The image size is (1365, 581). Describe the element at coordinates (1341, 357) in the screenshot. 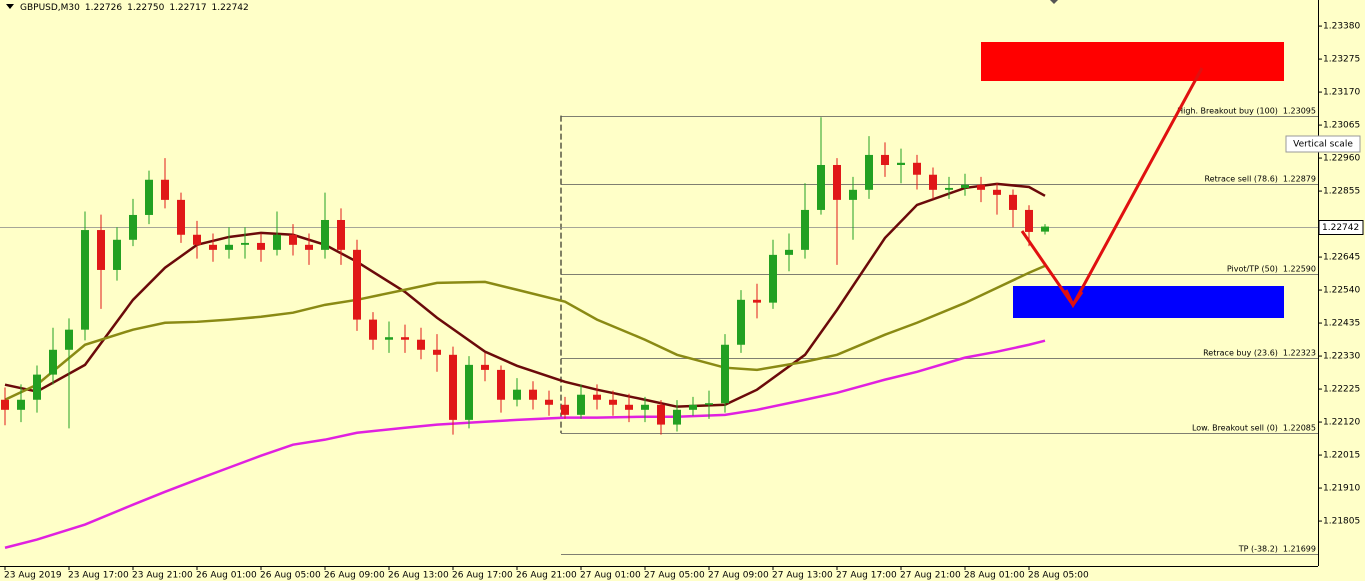

I see `y-tick-label: 1.22330` at that location.